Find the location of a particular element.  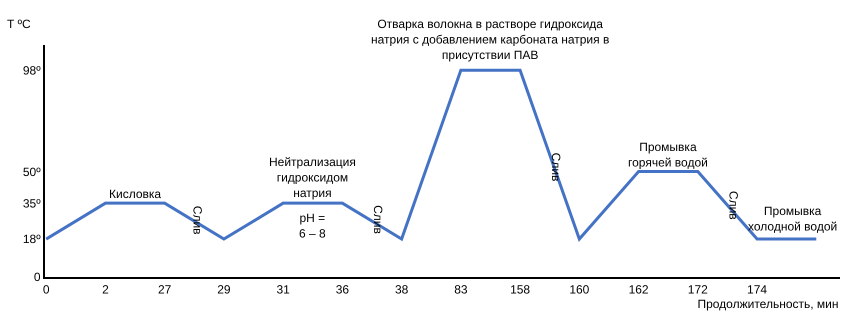

y-tick-label: 98º is located at coordinates (32, 71).